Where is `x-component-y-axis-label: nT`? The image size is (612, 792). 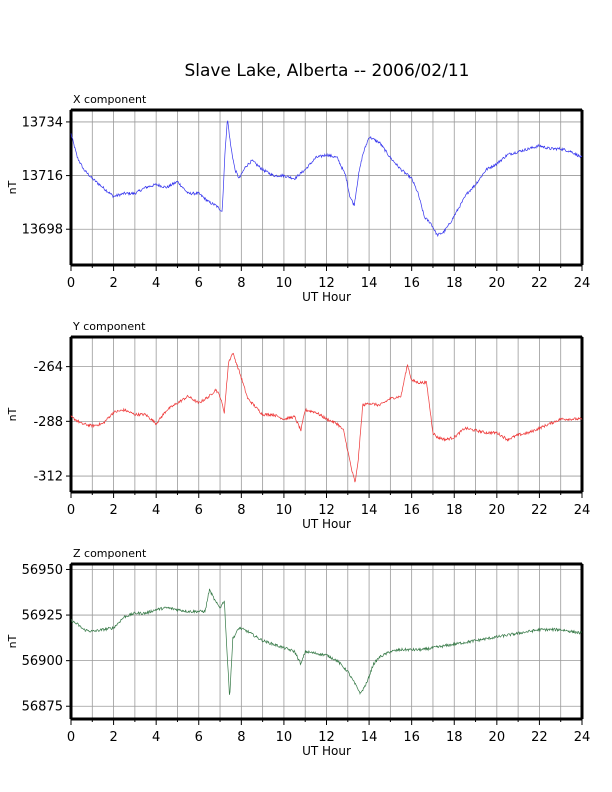
x-component-y-axis-label: nT is located at coordinates (12, 187).